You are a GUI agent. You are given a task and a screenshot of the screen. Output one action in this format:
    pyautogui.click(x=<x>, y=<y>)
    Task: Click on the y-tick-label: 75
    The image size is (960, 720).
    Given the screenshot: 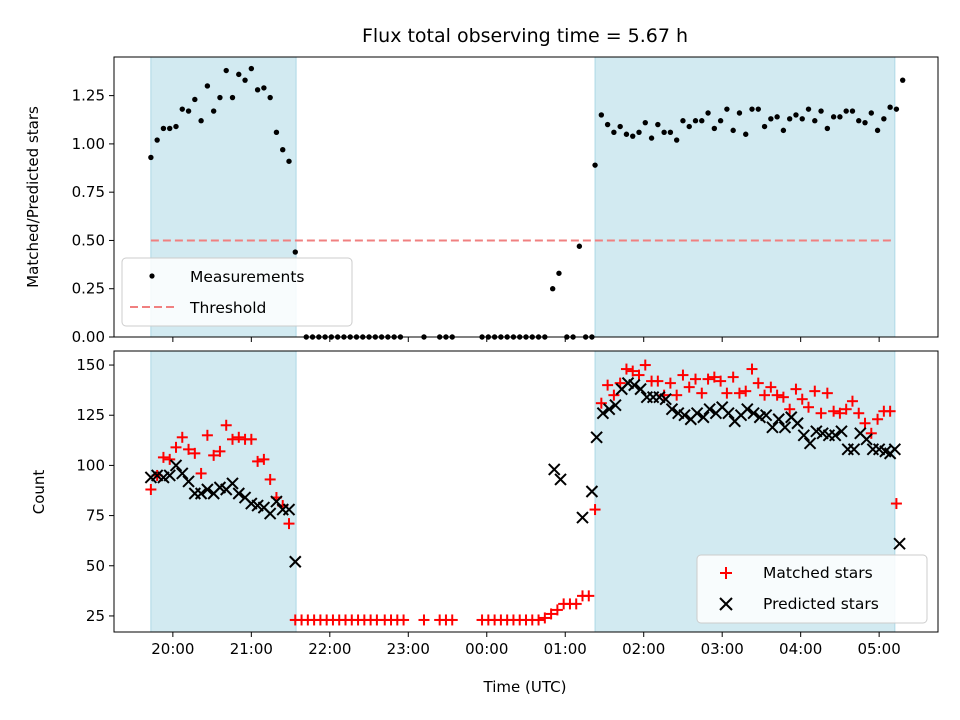 What is the action you would take?
    pyautogui.click(x=95, y=516)
    